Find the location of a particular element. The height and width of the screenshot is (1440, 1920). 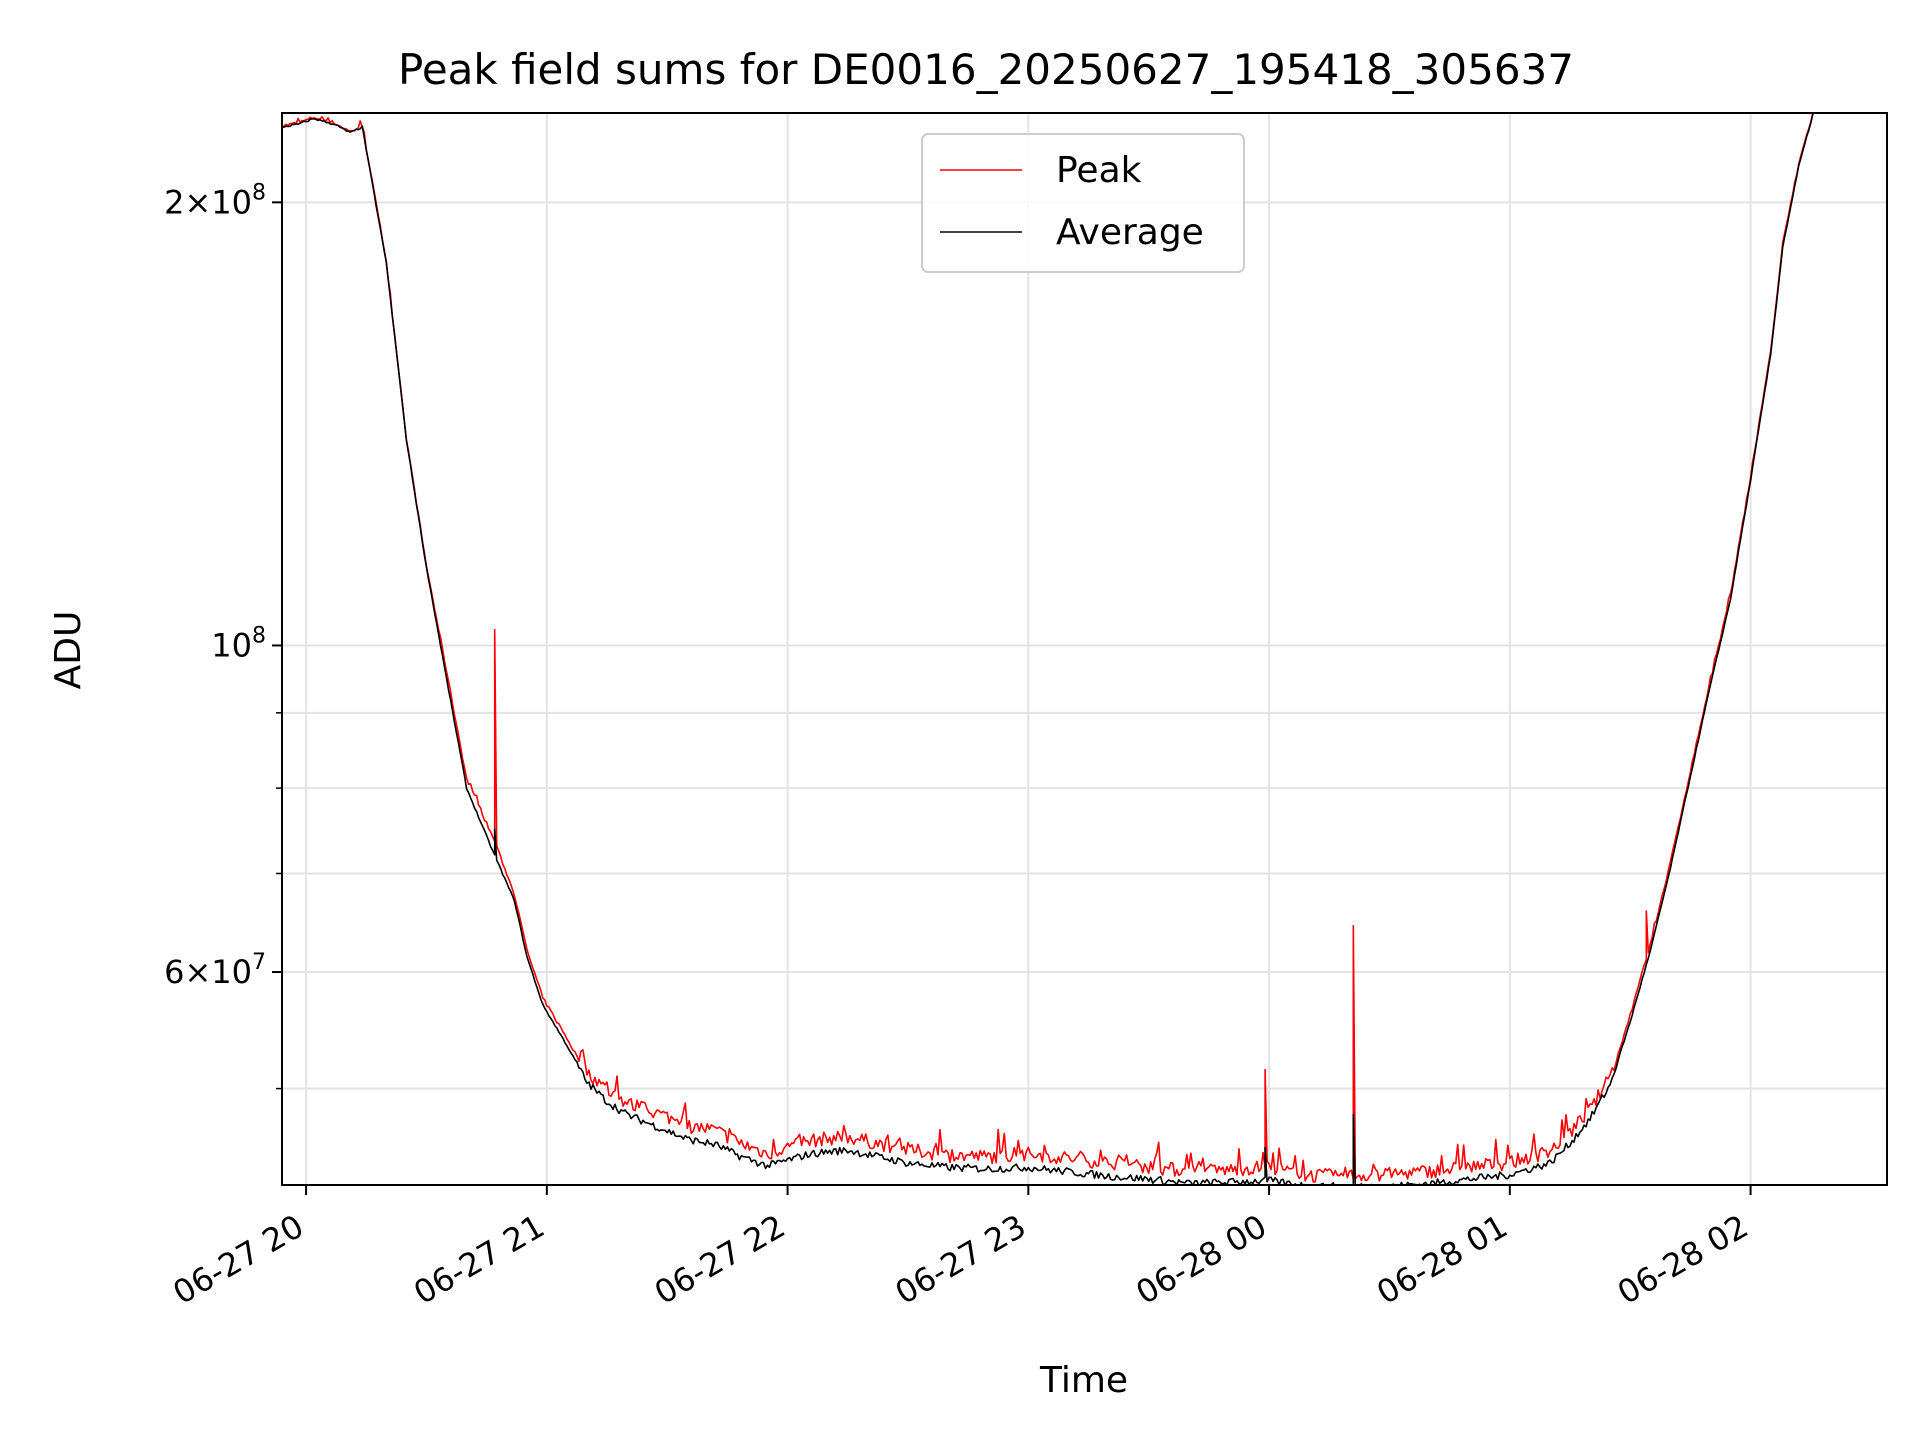

legend: Peak Average is located at coordinates (1083, 203).